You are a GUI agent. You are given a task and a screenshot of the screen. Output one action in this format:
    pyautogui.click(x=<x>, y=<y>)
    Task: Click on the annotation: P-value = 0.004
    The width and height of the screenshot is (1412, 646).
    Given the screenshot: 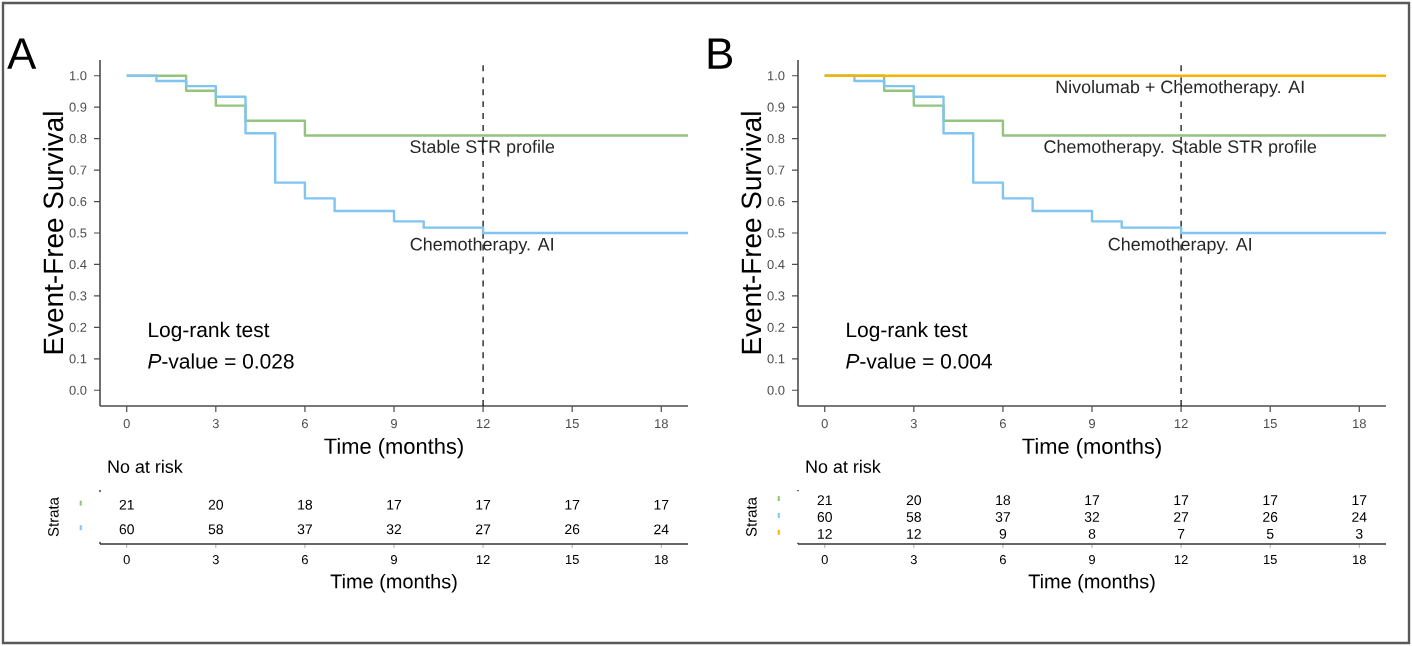 What is the action you would take?
    pyautogui.click(x=919, y=361)
    